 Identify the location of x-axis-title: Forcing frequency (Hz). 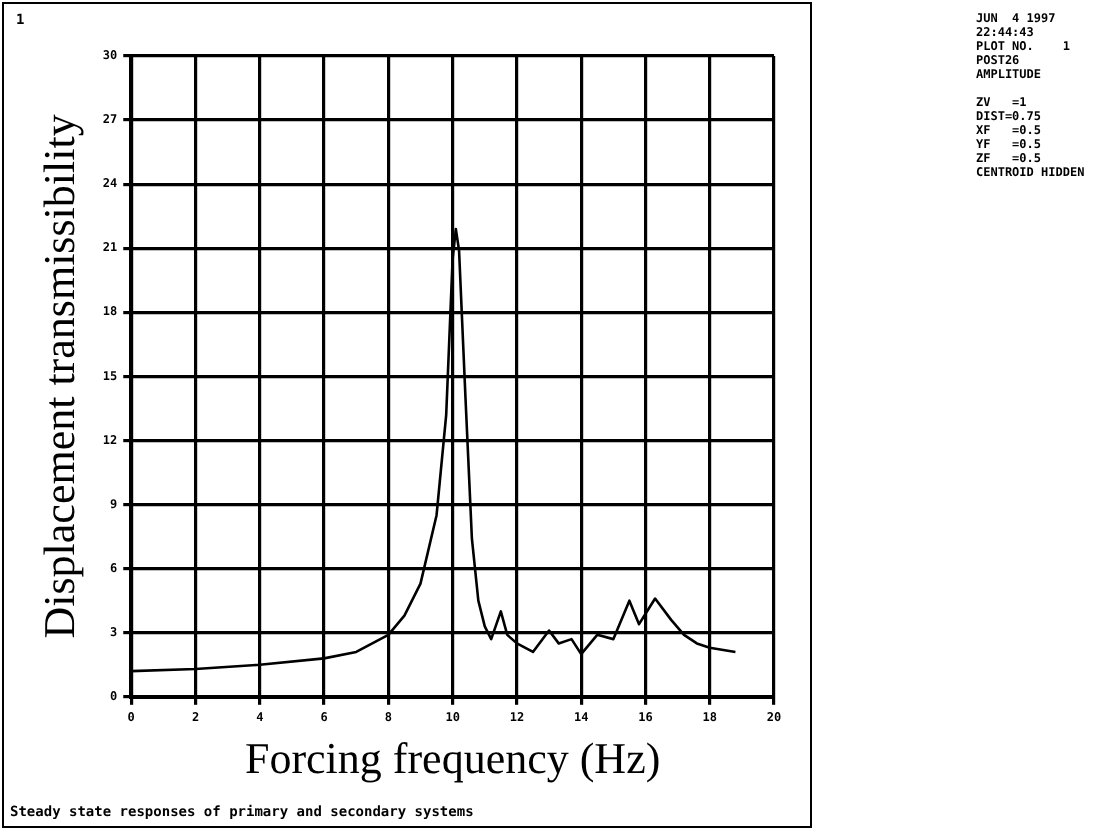
(452, 758).